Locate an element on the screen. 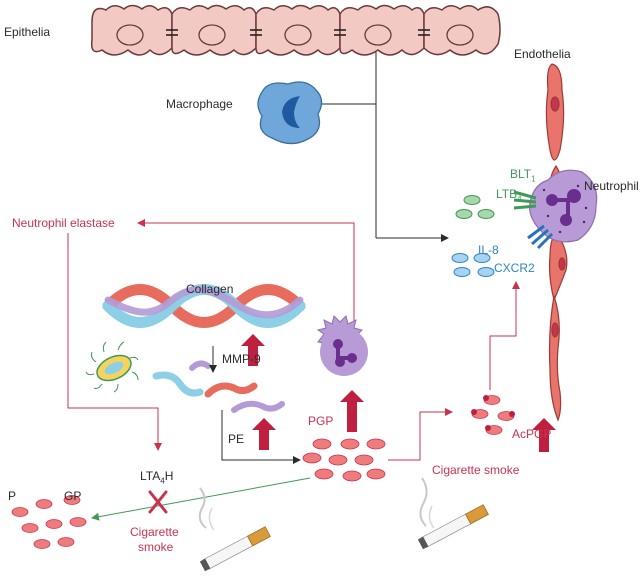 Image resolution: width=640 pixels, height=580 pixels. lta4h-label: LTA4H is located at coordinates (157, 477).